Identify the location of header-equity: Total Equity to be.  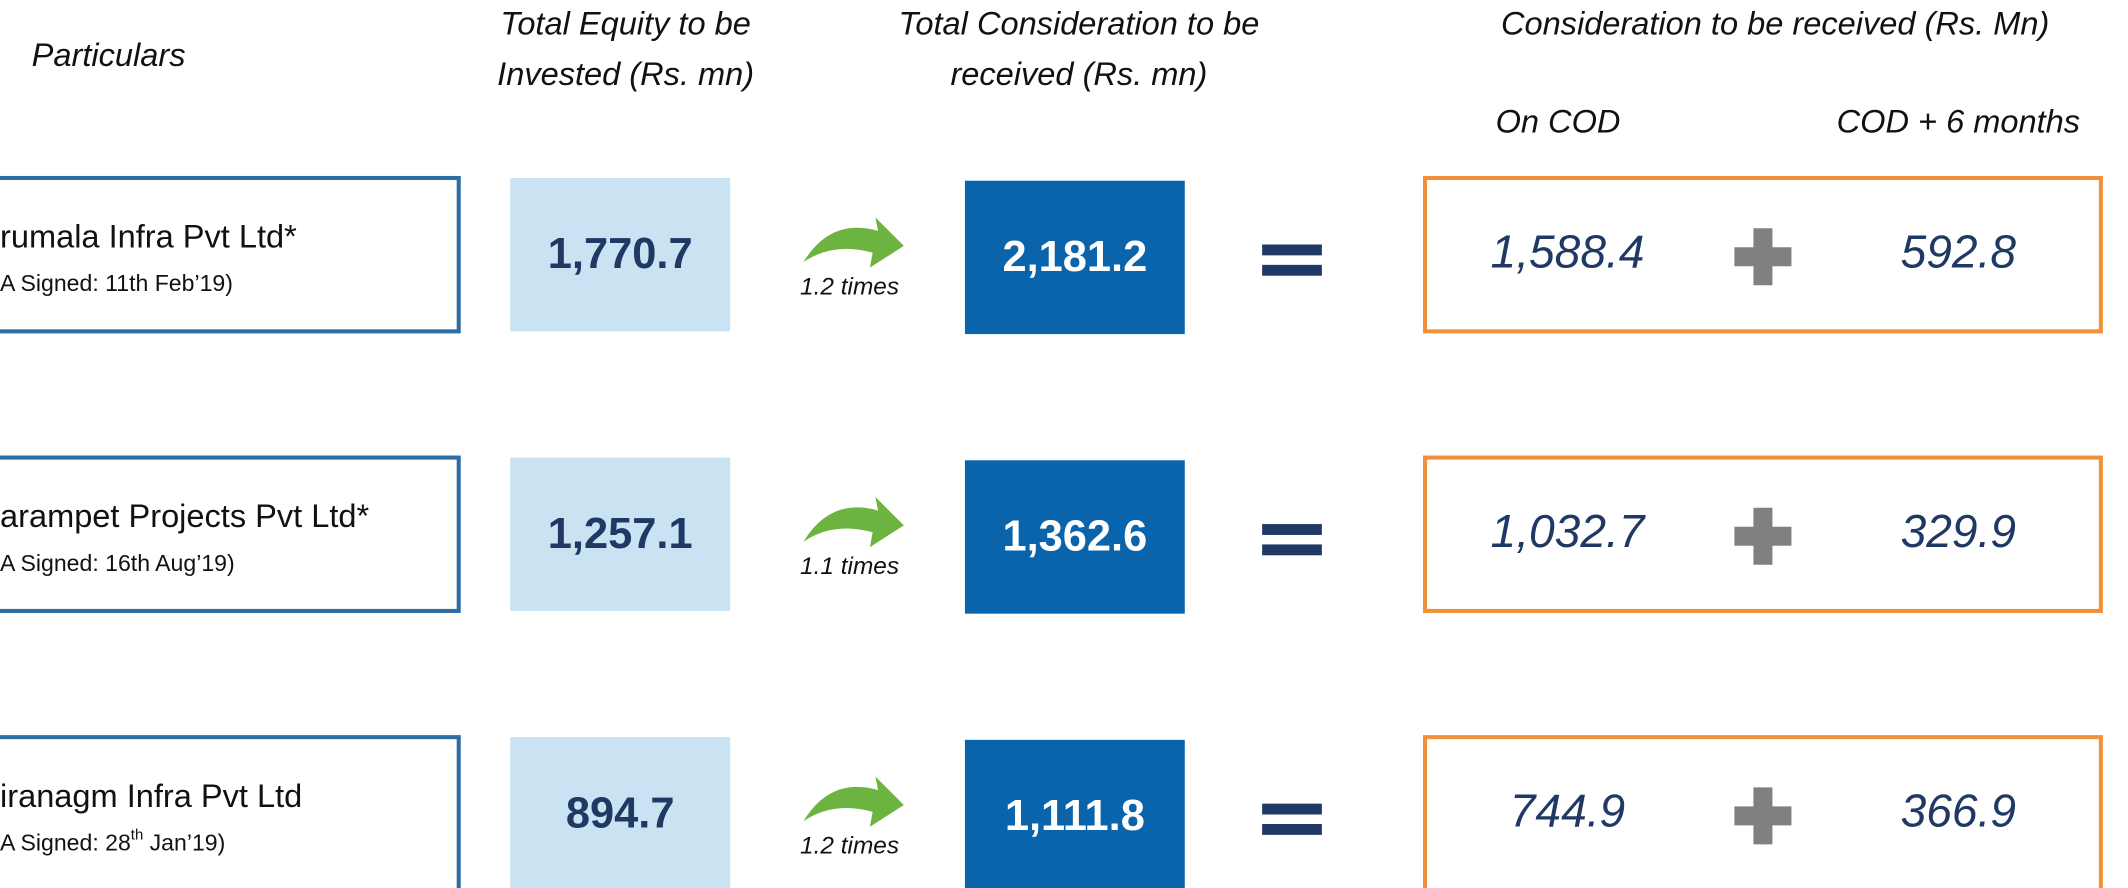
(625, 24).